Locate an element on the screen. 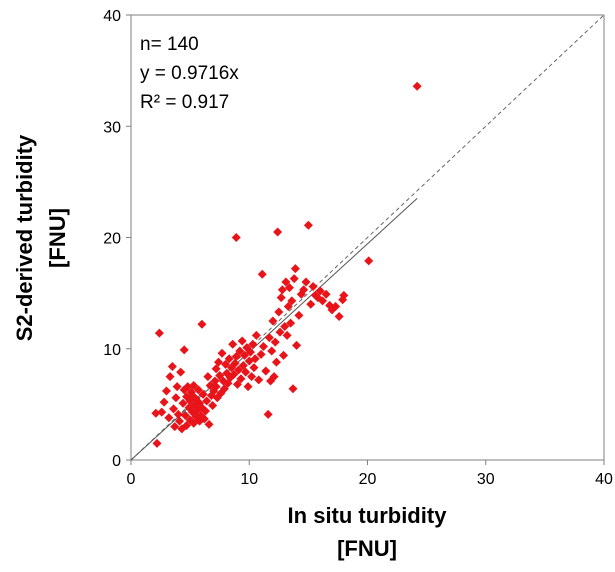  x-tick-labels: 0 10 20 30 40 is located at coordinates (370, 479).